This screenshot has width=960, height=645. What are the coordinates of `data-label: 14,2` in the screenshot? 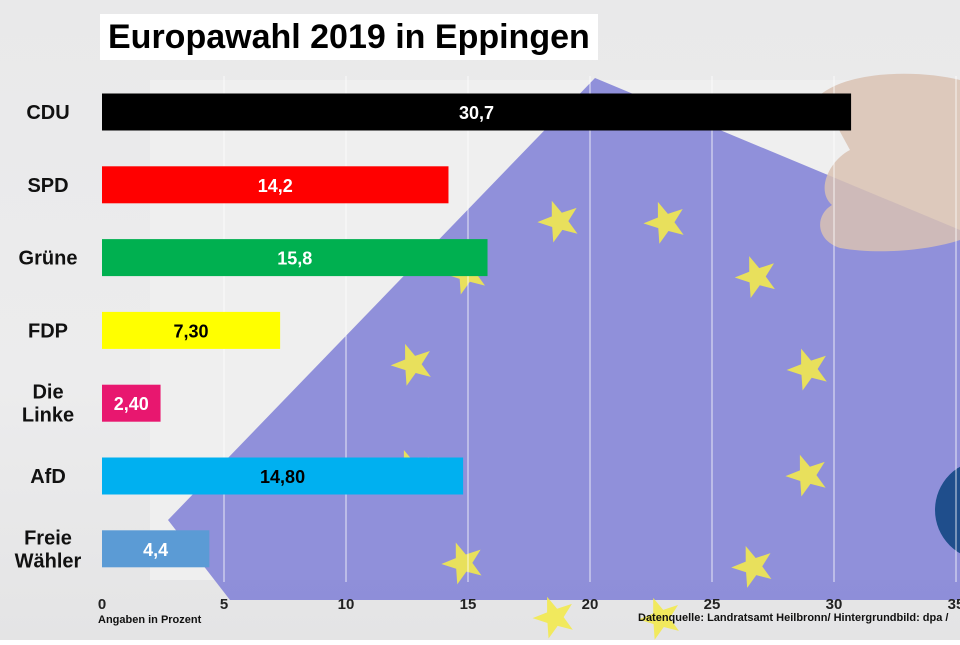 It's located at (275, 186).